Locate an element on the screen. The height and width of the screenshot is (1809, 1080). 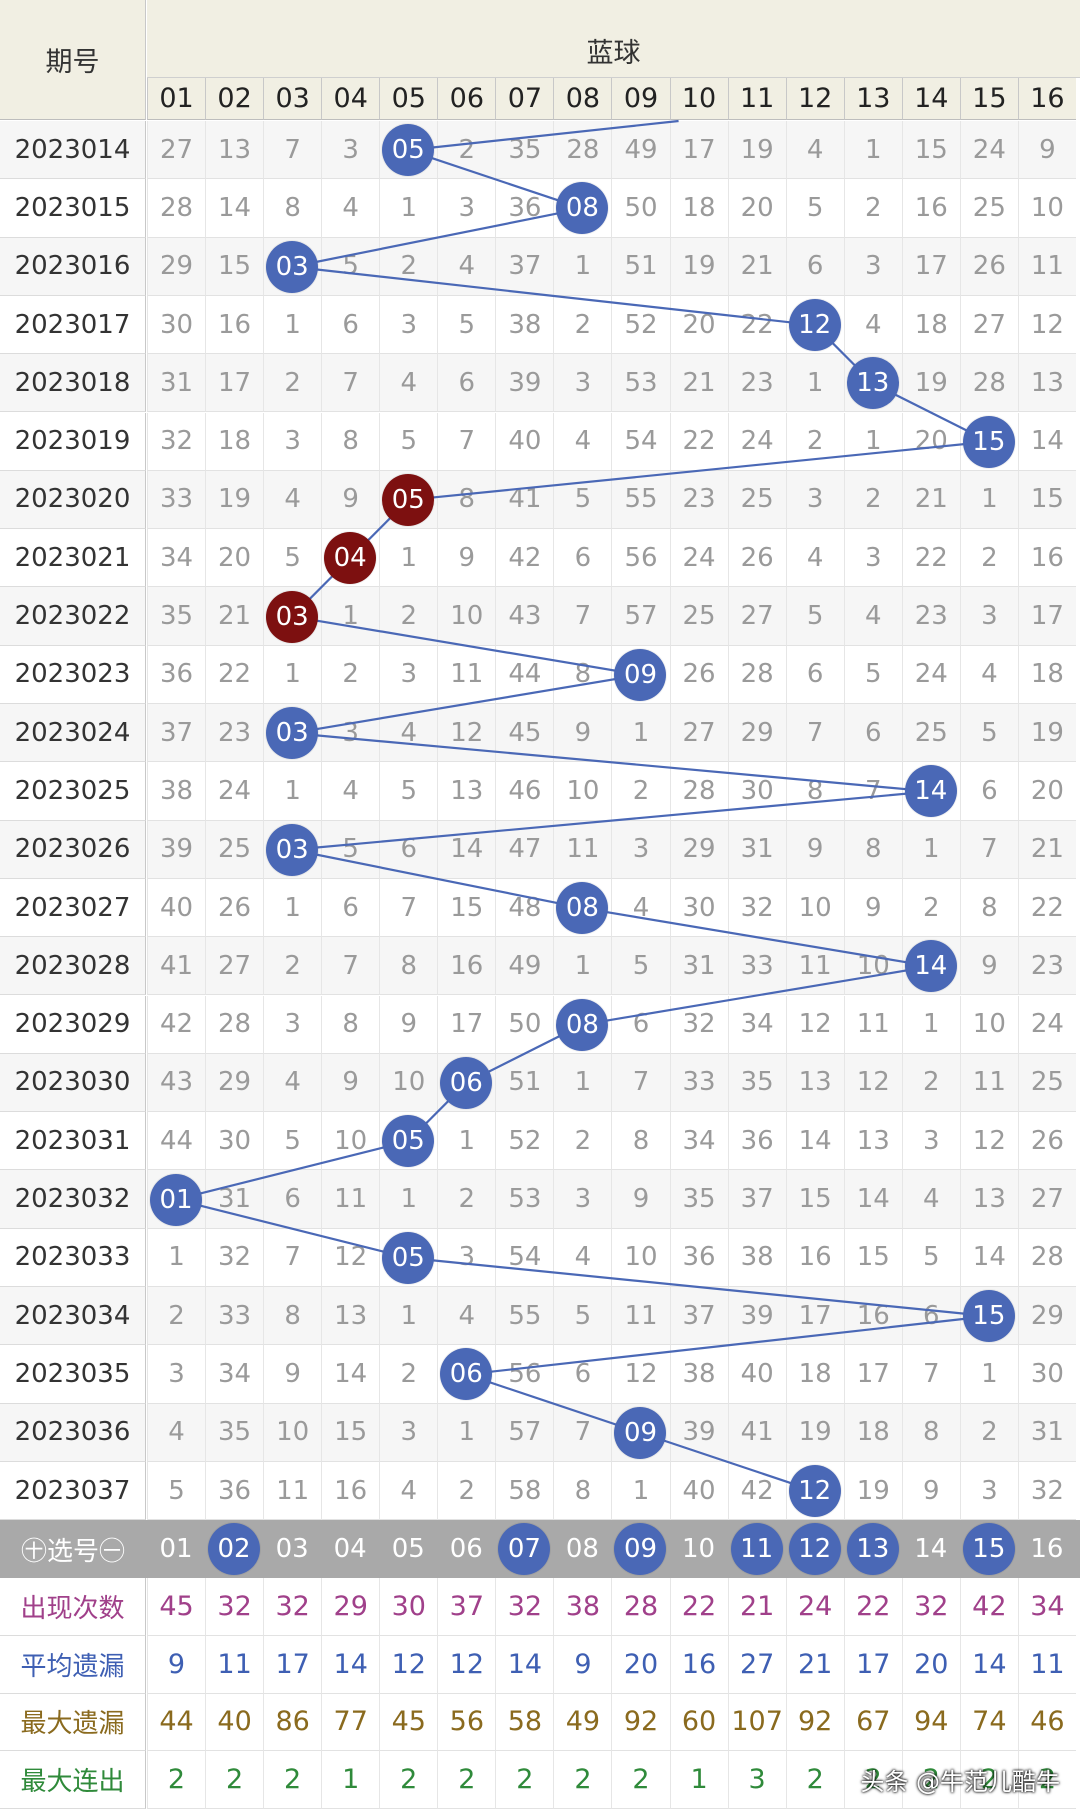
omission-value: 13 is located at coordinates (350, 1316).